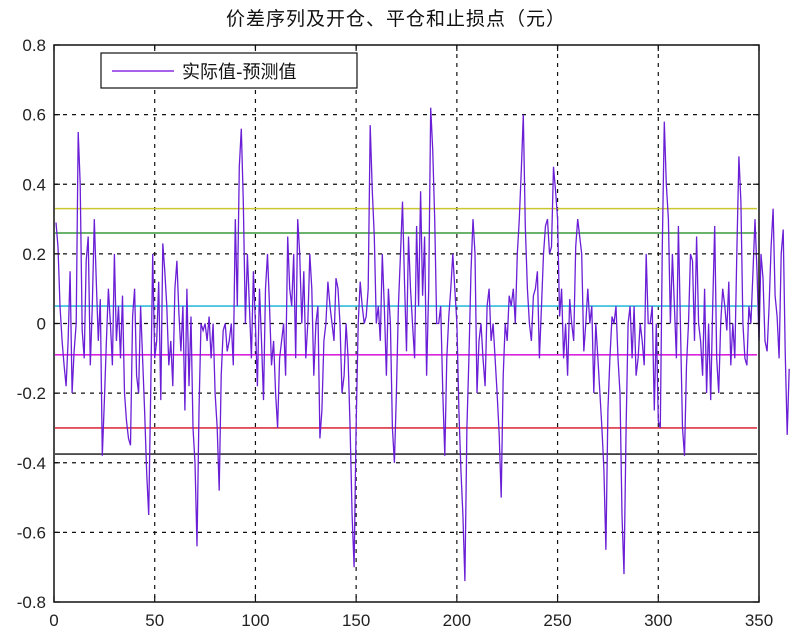  What do you see at coordinates (41, 324) in the screenshot?
I see `y-tick-label: 0` at bounding box center [41, 324].